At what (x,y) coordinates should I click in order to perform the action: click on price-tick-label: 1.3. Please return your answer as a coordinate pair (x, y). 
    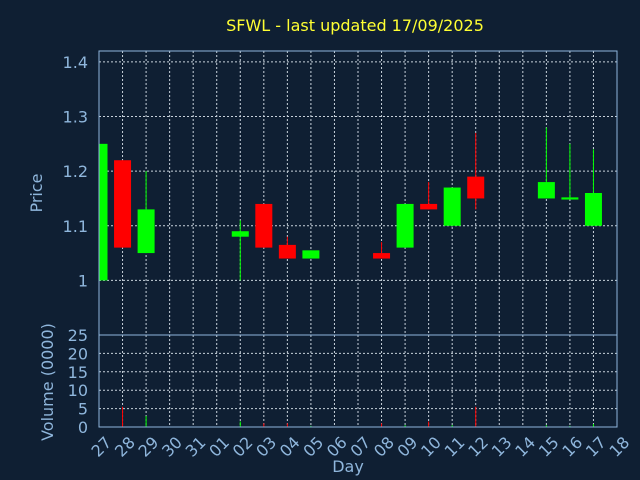
    Looking at the image, I should click on (75, 117).